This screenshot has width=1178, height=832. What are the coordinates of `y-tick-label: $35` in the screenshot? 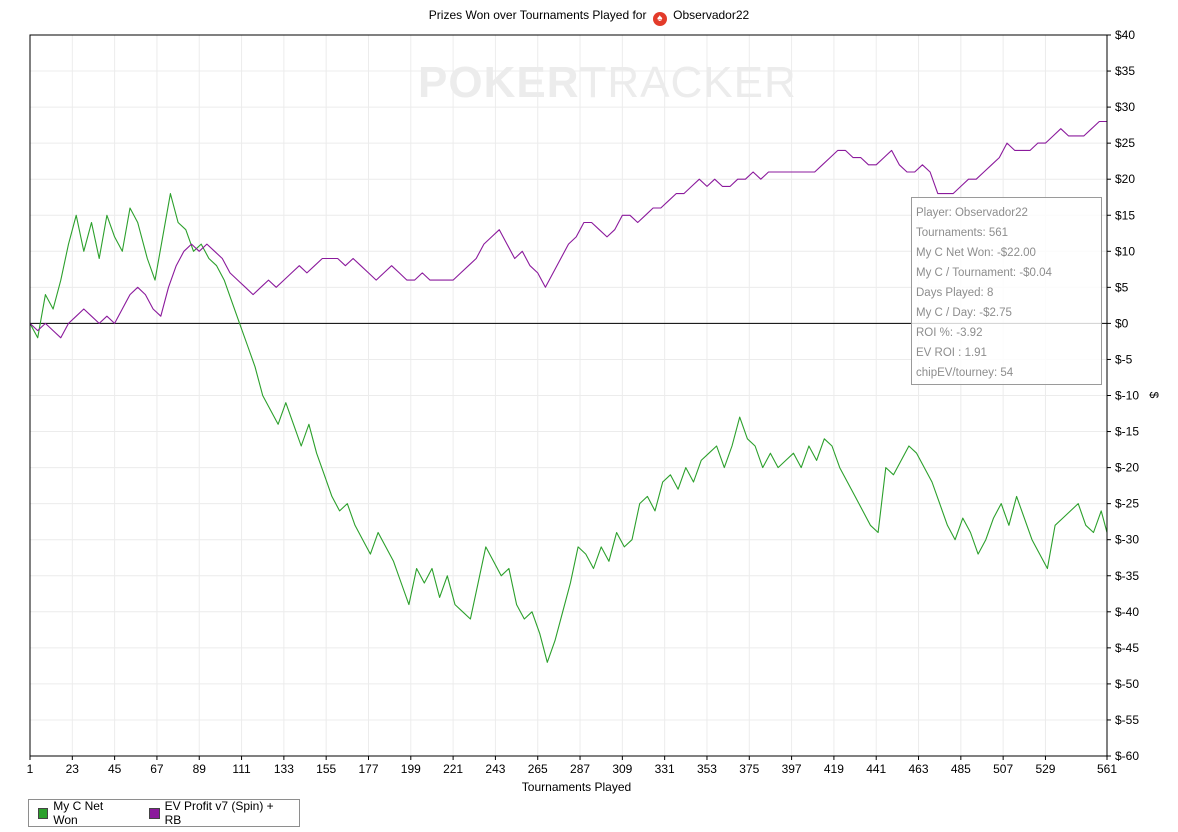 It's located at (1125, 71).